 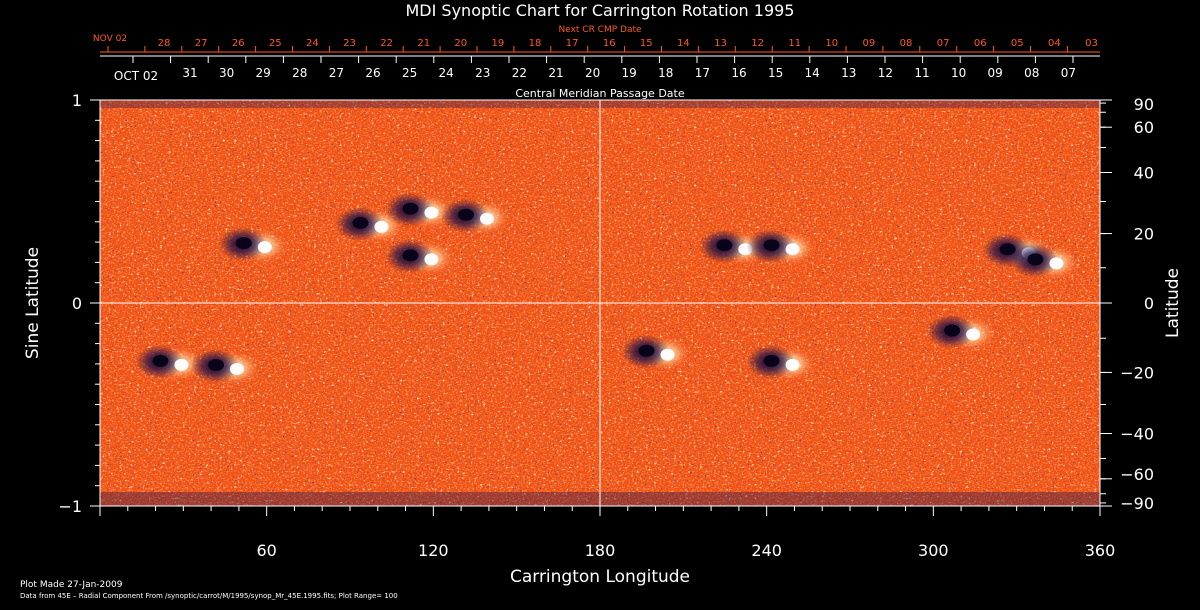 What do you see at coordinates (1144, 234) in the screenshot?
I see `y-right-tick-label: 20` at bounding box center [1144, 234].